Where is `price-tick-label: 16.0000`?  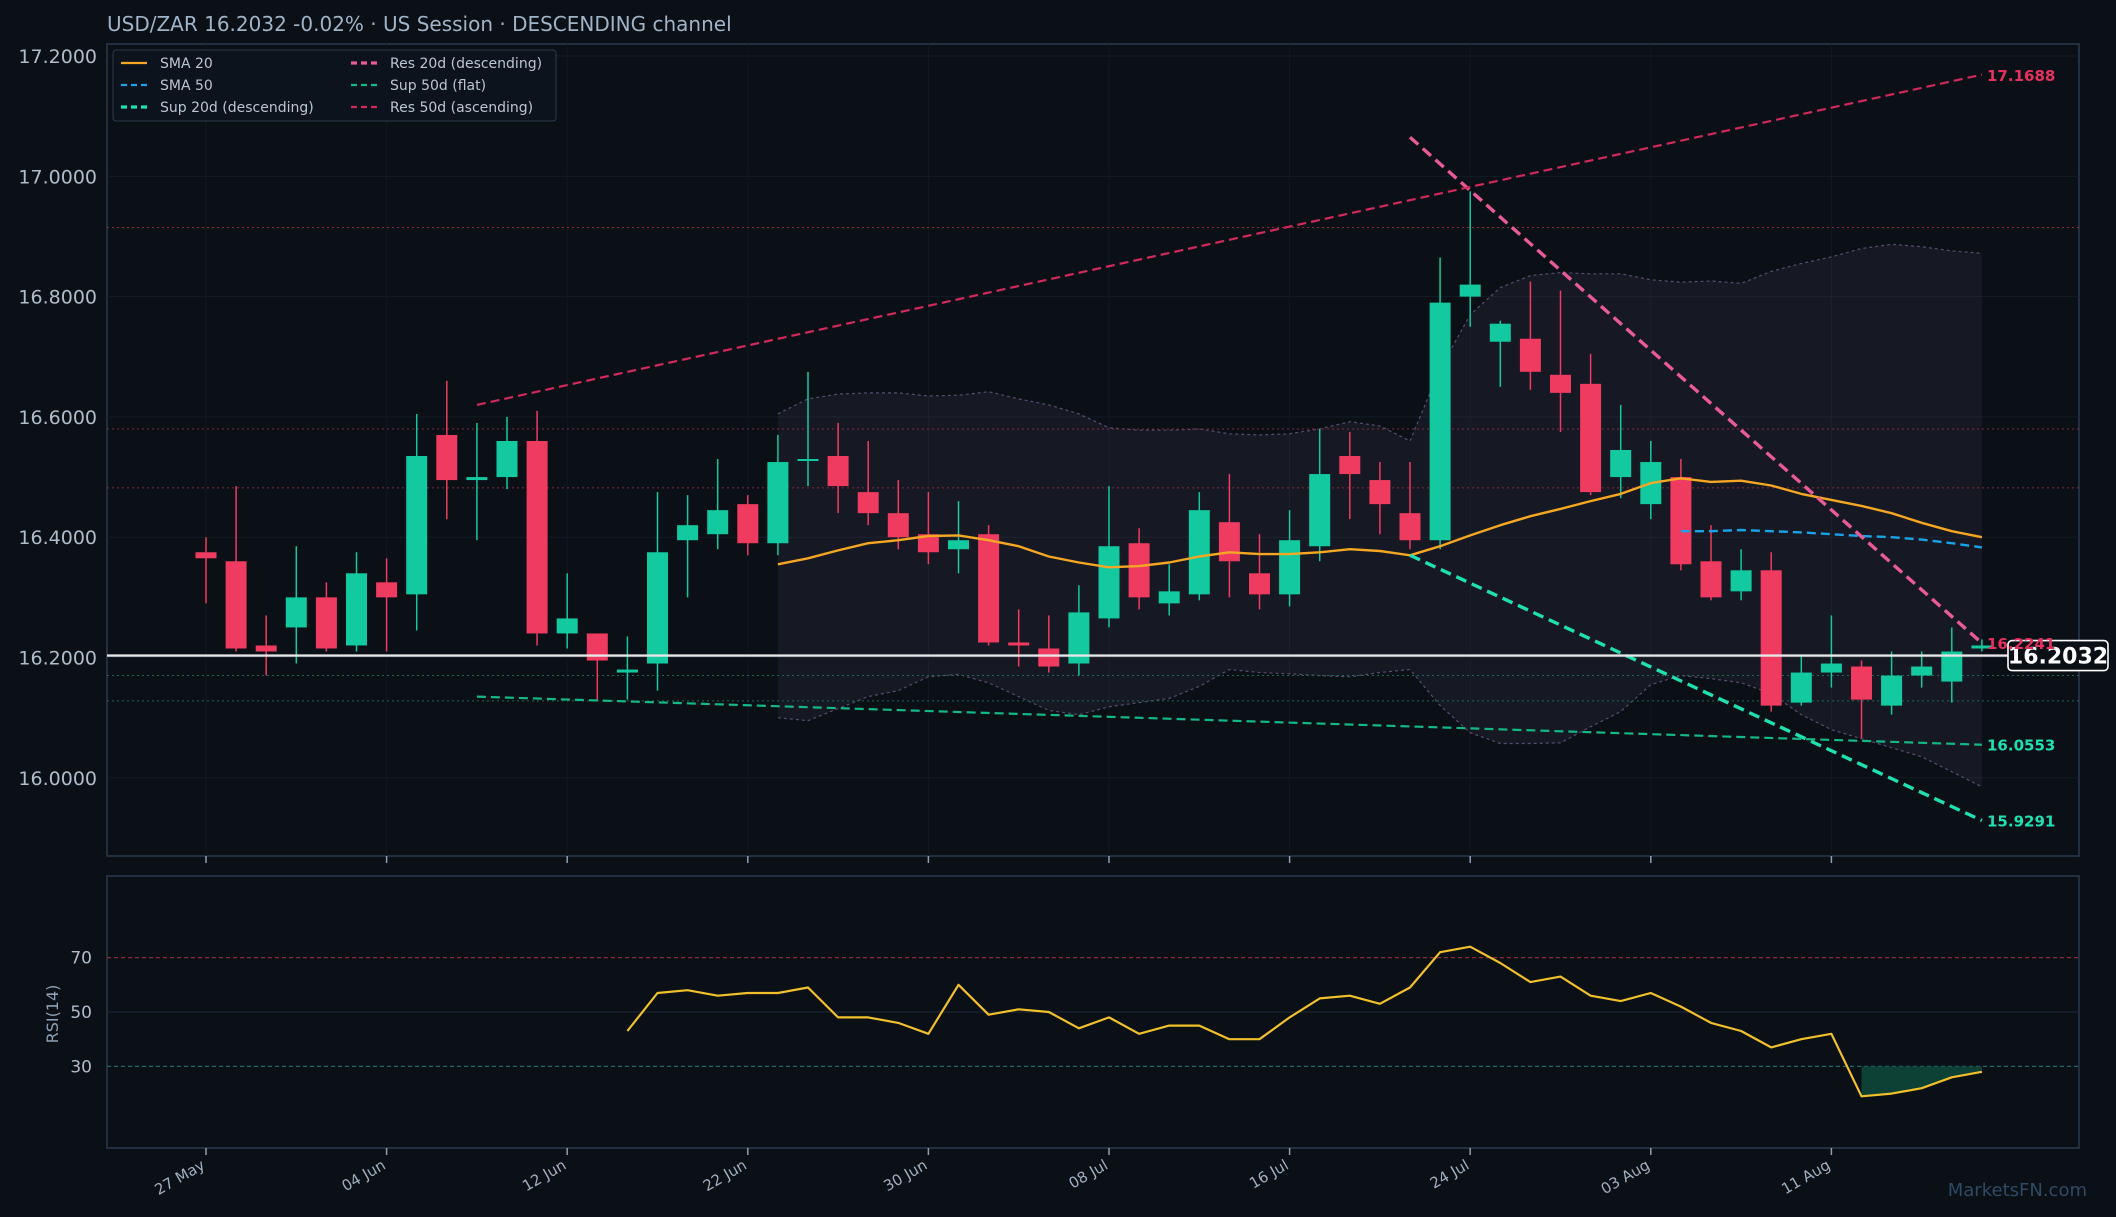
price-tick-label: 16.0000 is located at coordinates (57, 779).